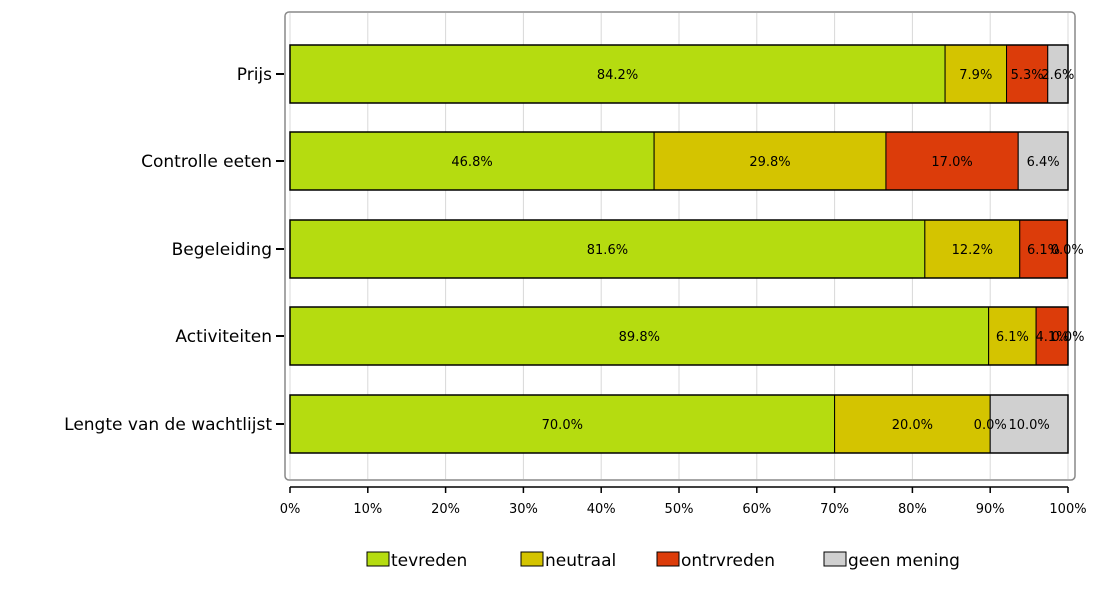 The width and height of the screenshot is (1107, 593). I want to click on data-label: 84.2%, so click(617, 75).